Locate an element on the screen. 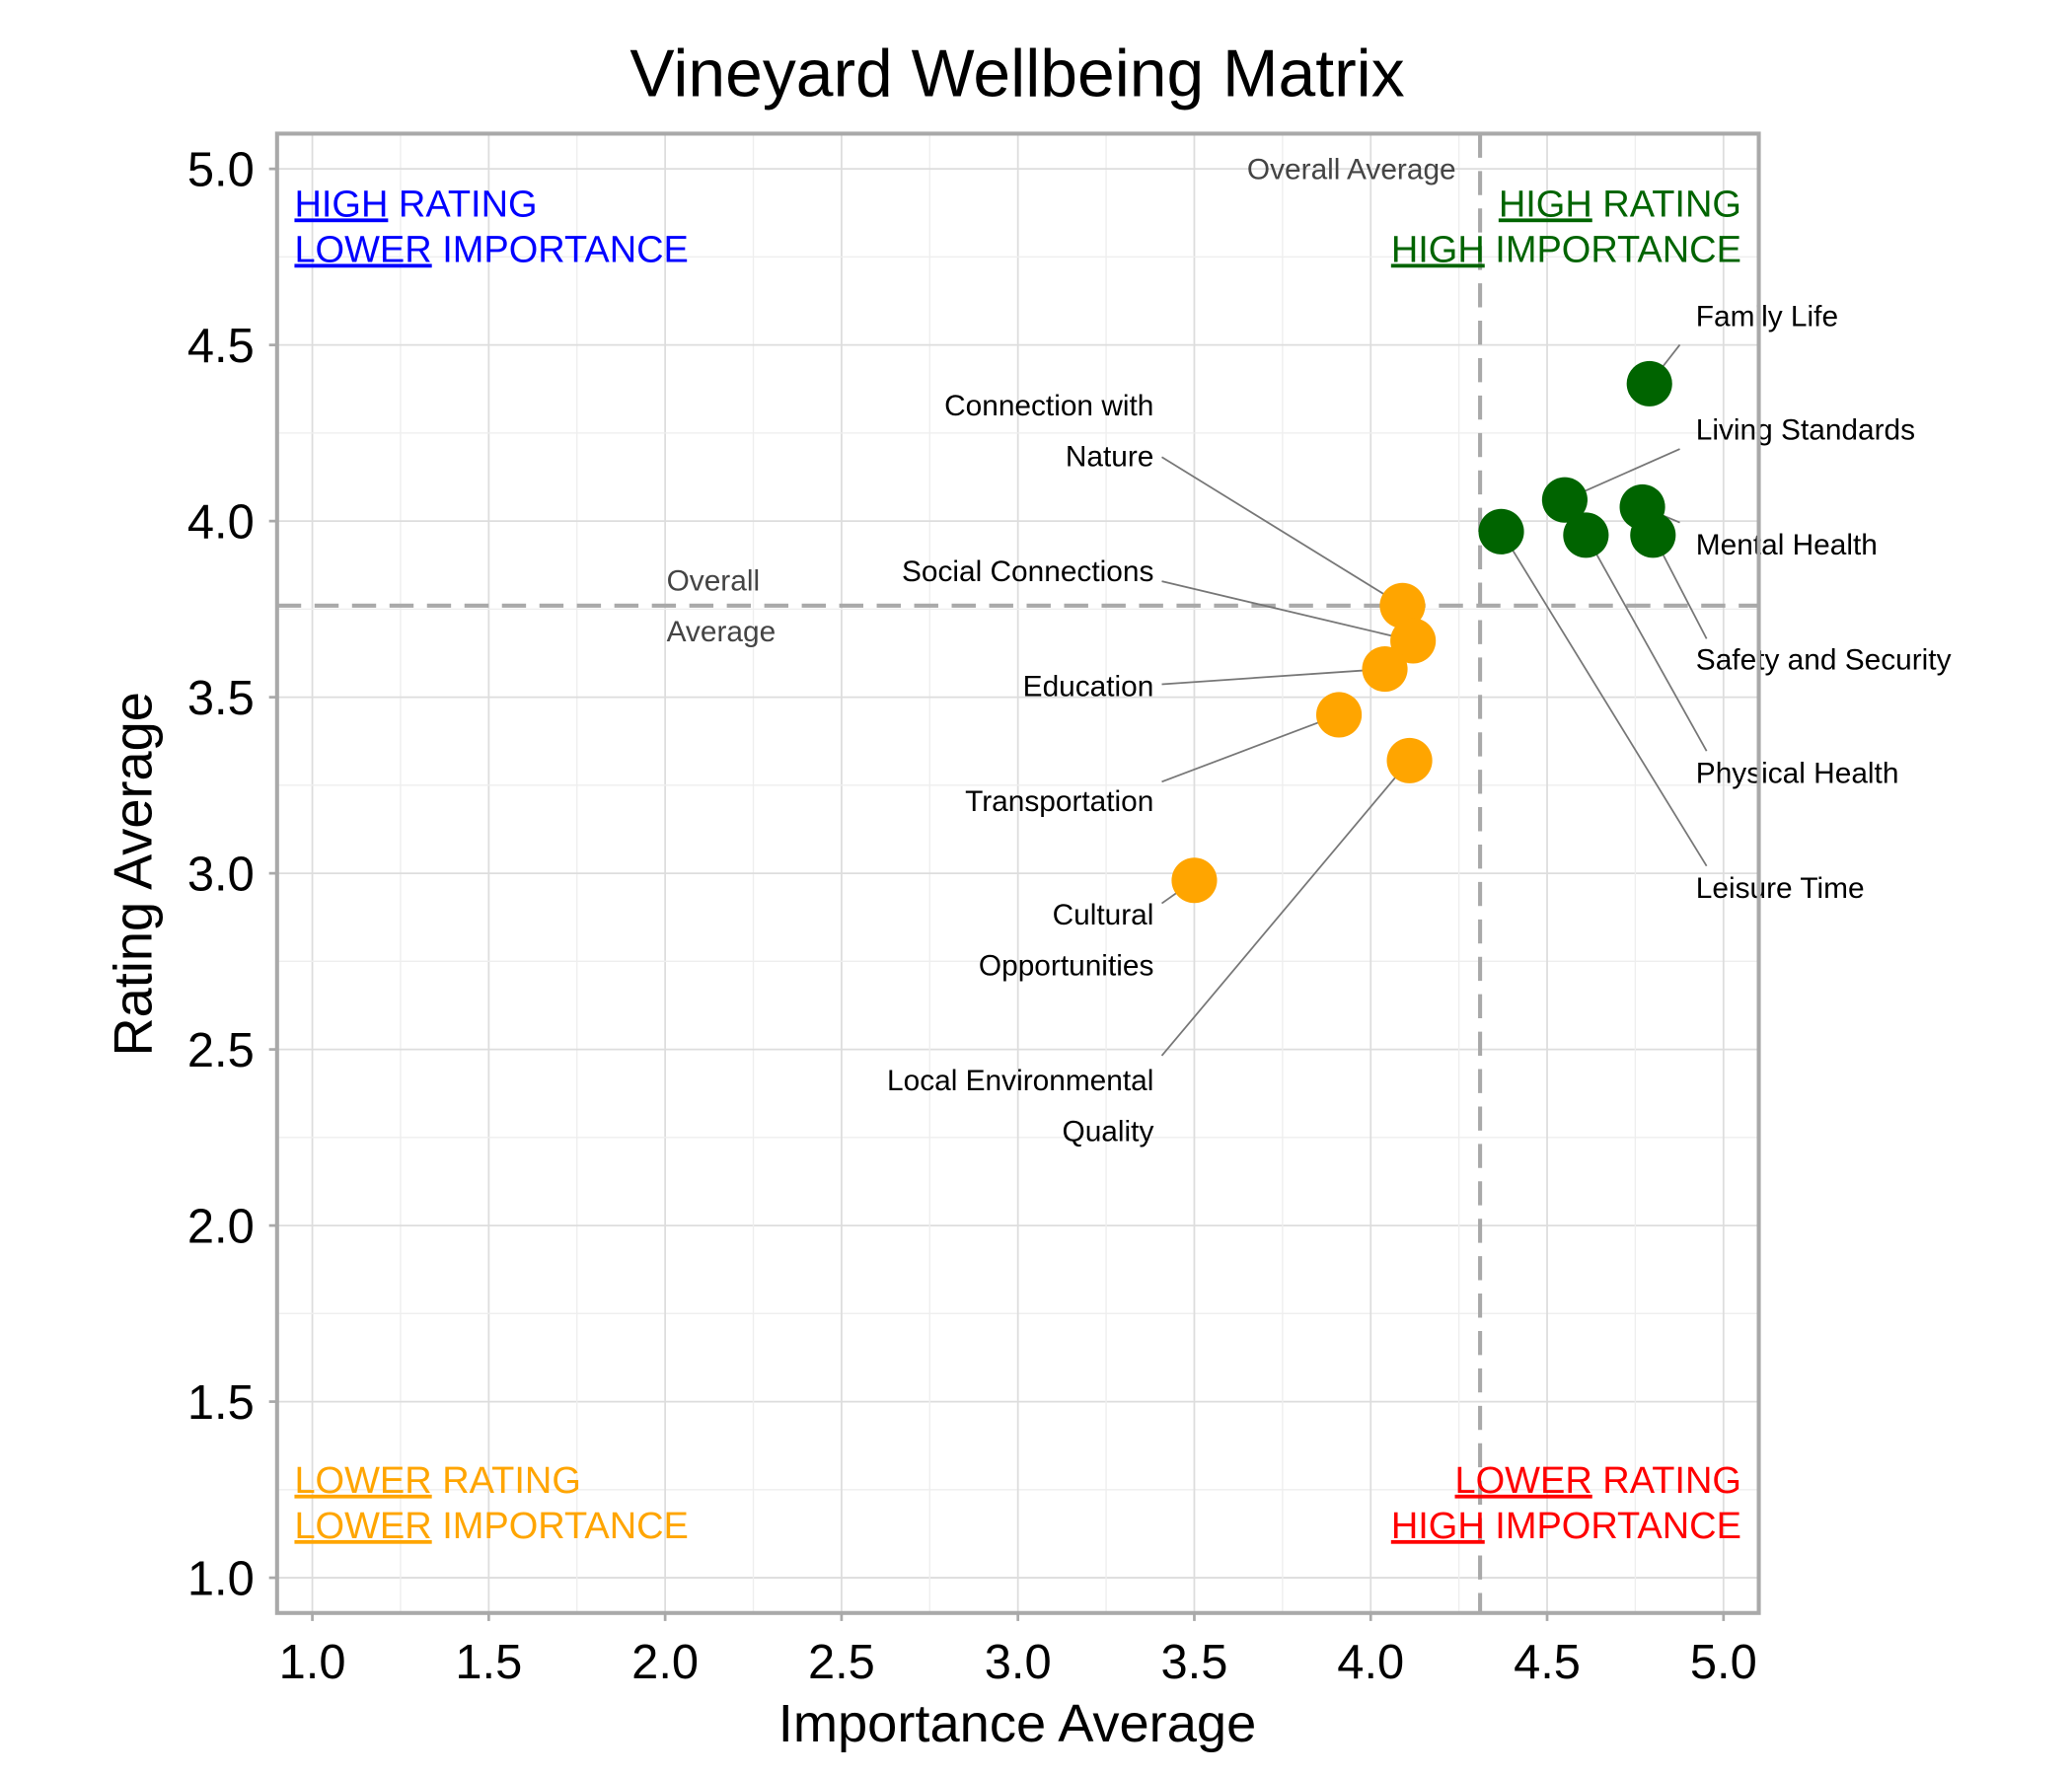  point-education is located at coordinates (1385, 670).